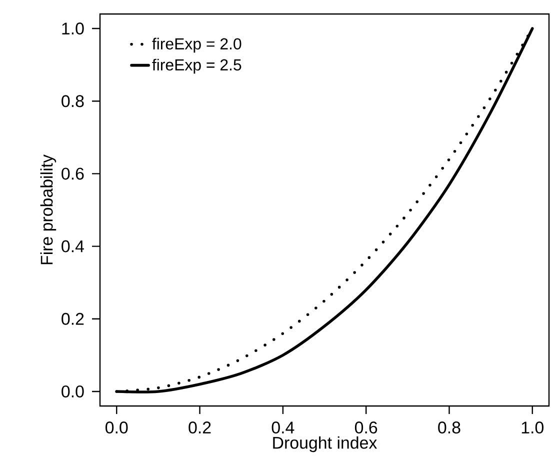 Image resolution: width=551 pixels, height=475 pixels. Describe the element at coordinates (325, 444) in the screenshot. I see `x-axis-title: Drought index` at that location.